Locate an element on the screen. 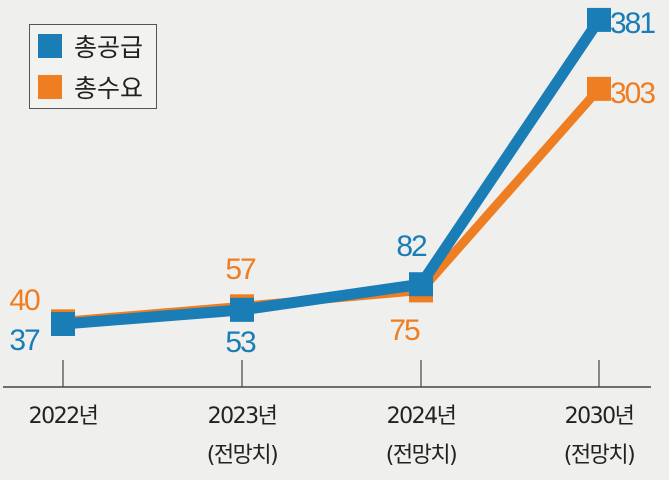 This screenshot has width=669, height=480. data-label: 303 is located at coordinates (632, 93).